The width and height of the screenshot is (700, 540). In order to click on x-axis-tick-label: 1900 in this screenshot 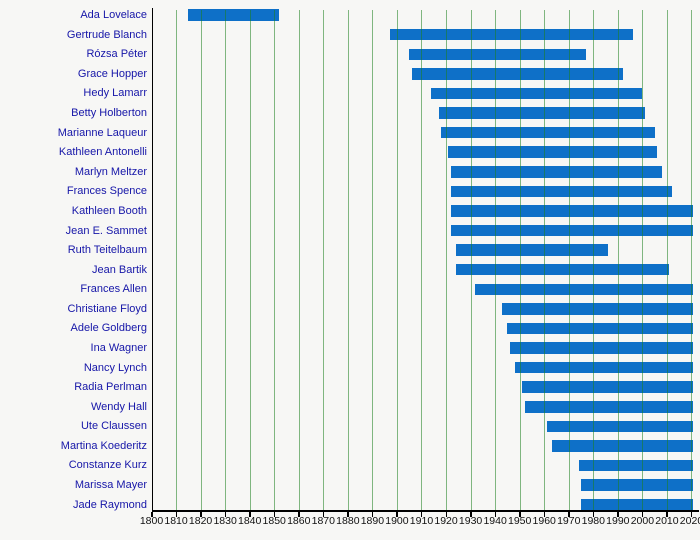, I will do `click(397, 521)`.